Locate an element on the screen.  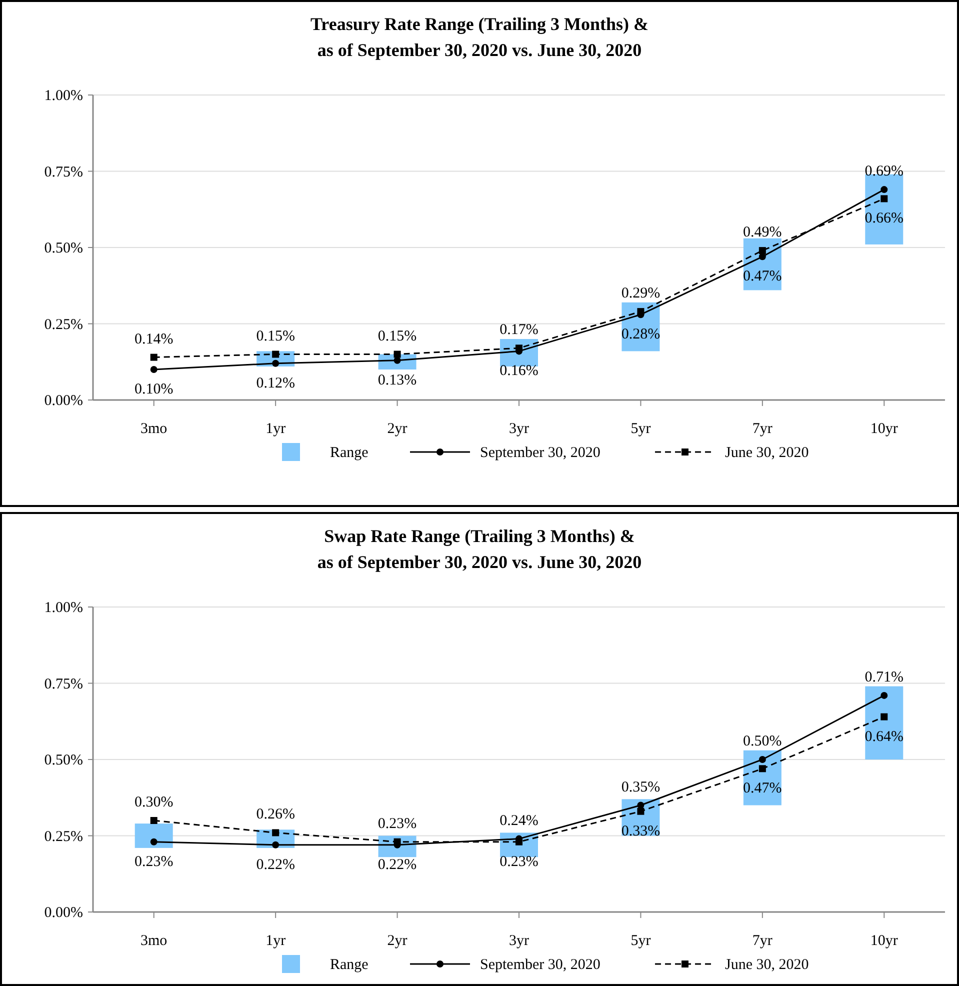
data-label: 0.24% is located at coordinates (519, 820).